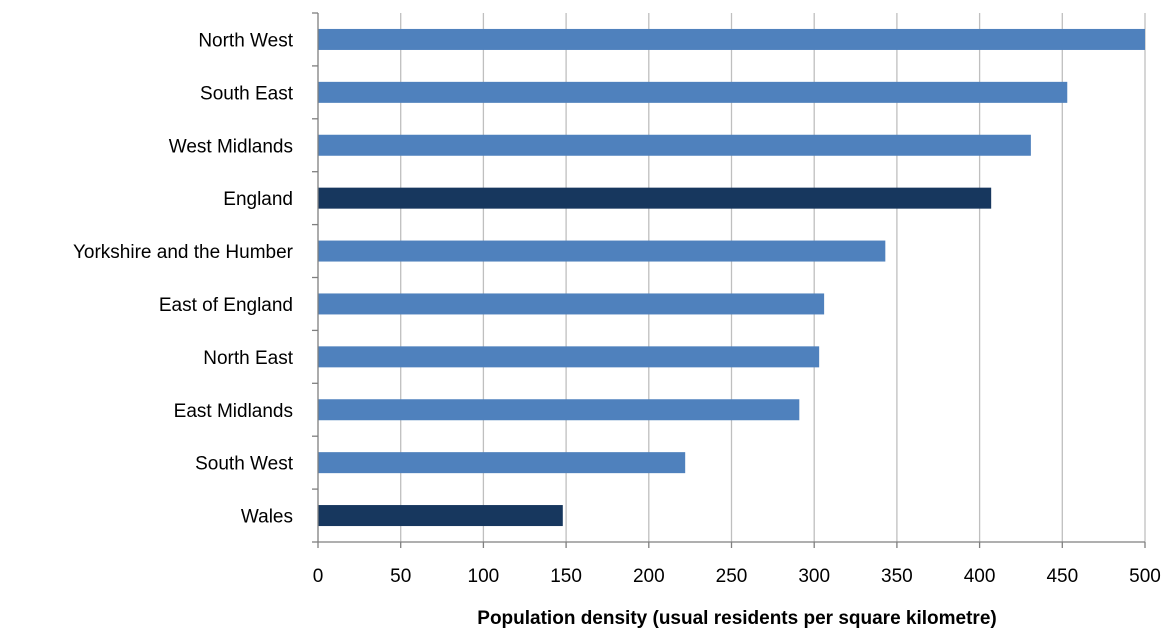  What do you see at coordinates (400, 576) in the screenshot?
I see `x-tick-label: 50` at bounding box center [400, 576].